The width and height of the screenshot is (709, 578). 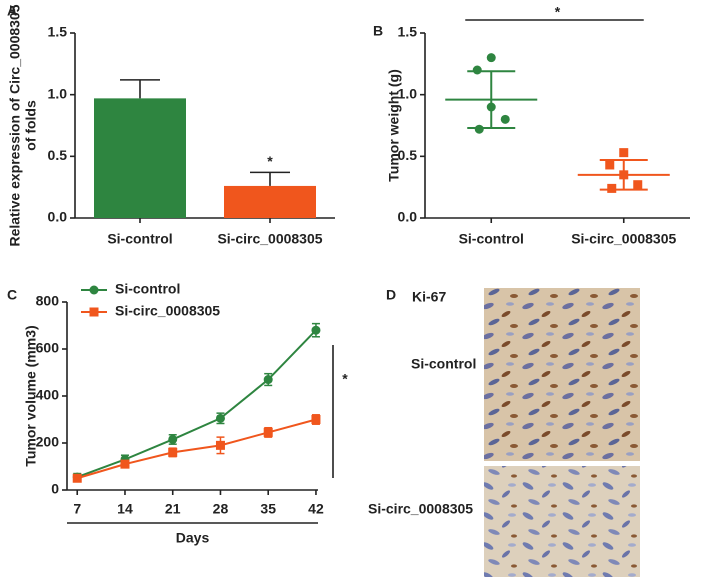 What do you see at coordinates (167, 311) in the screenshot?
I see `legend-label: Si-circ_0008305` at bounding box center [167, 311].